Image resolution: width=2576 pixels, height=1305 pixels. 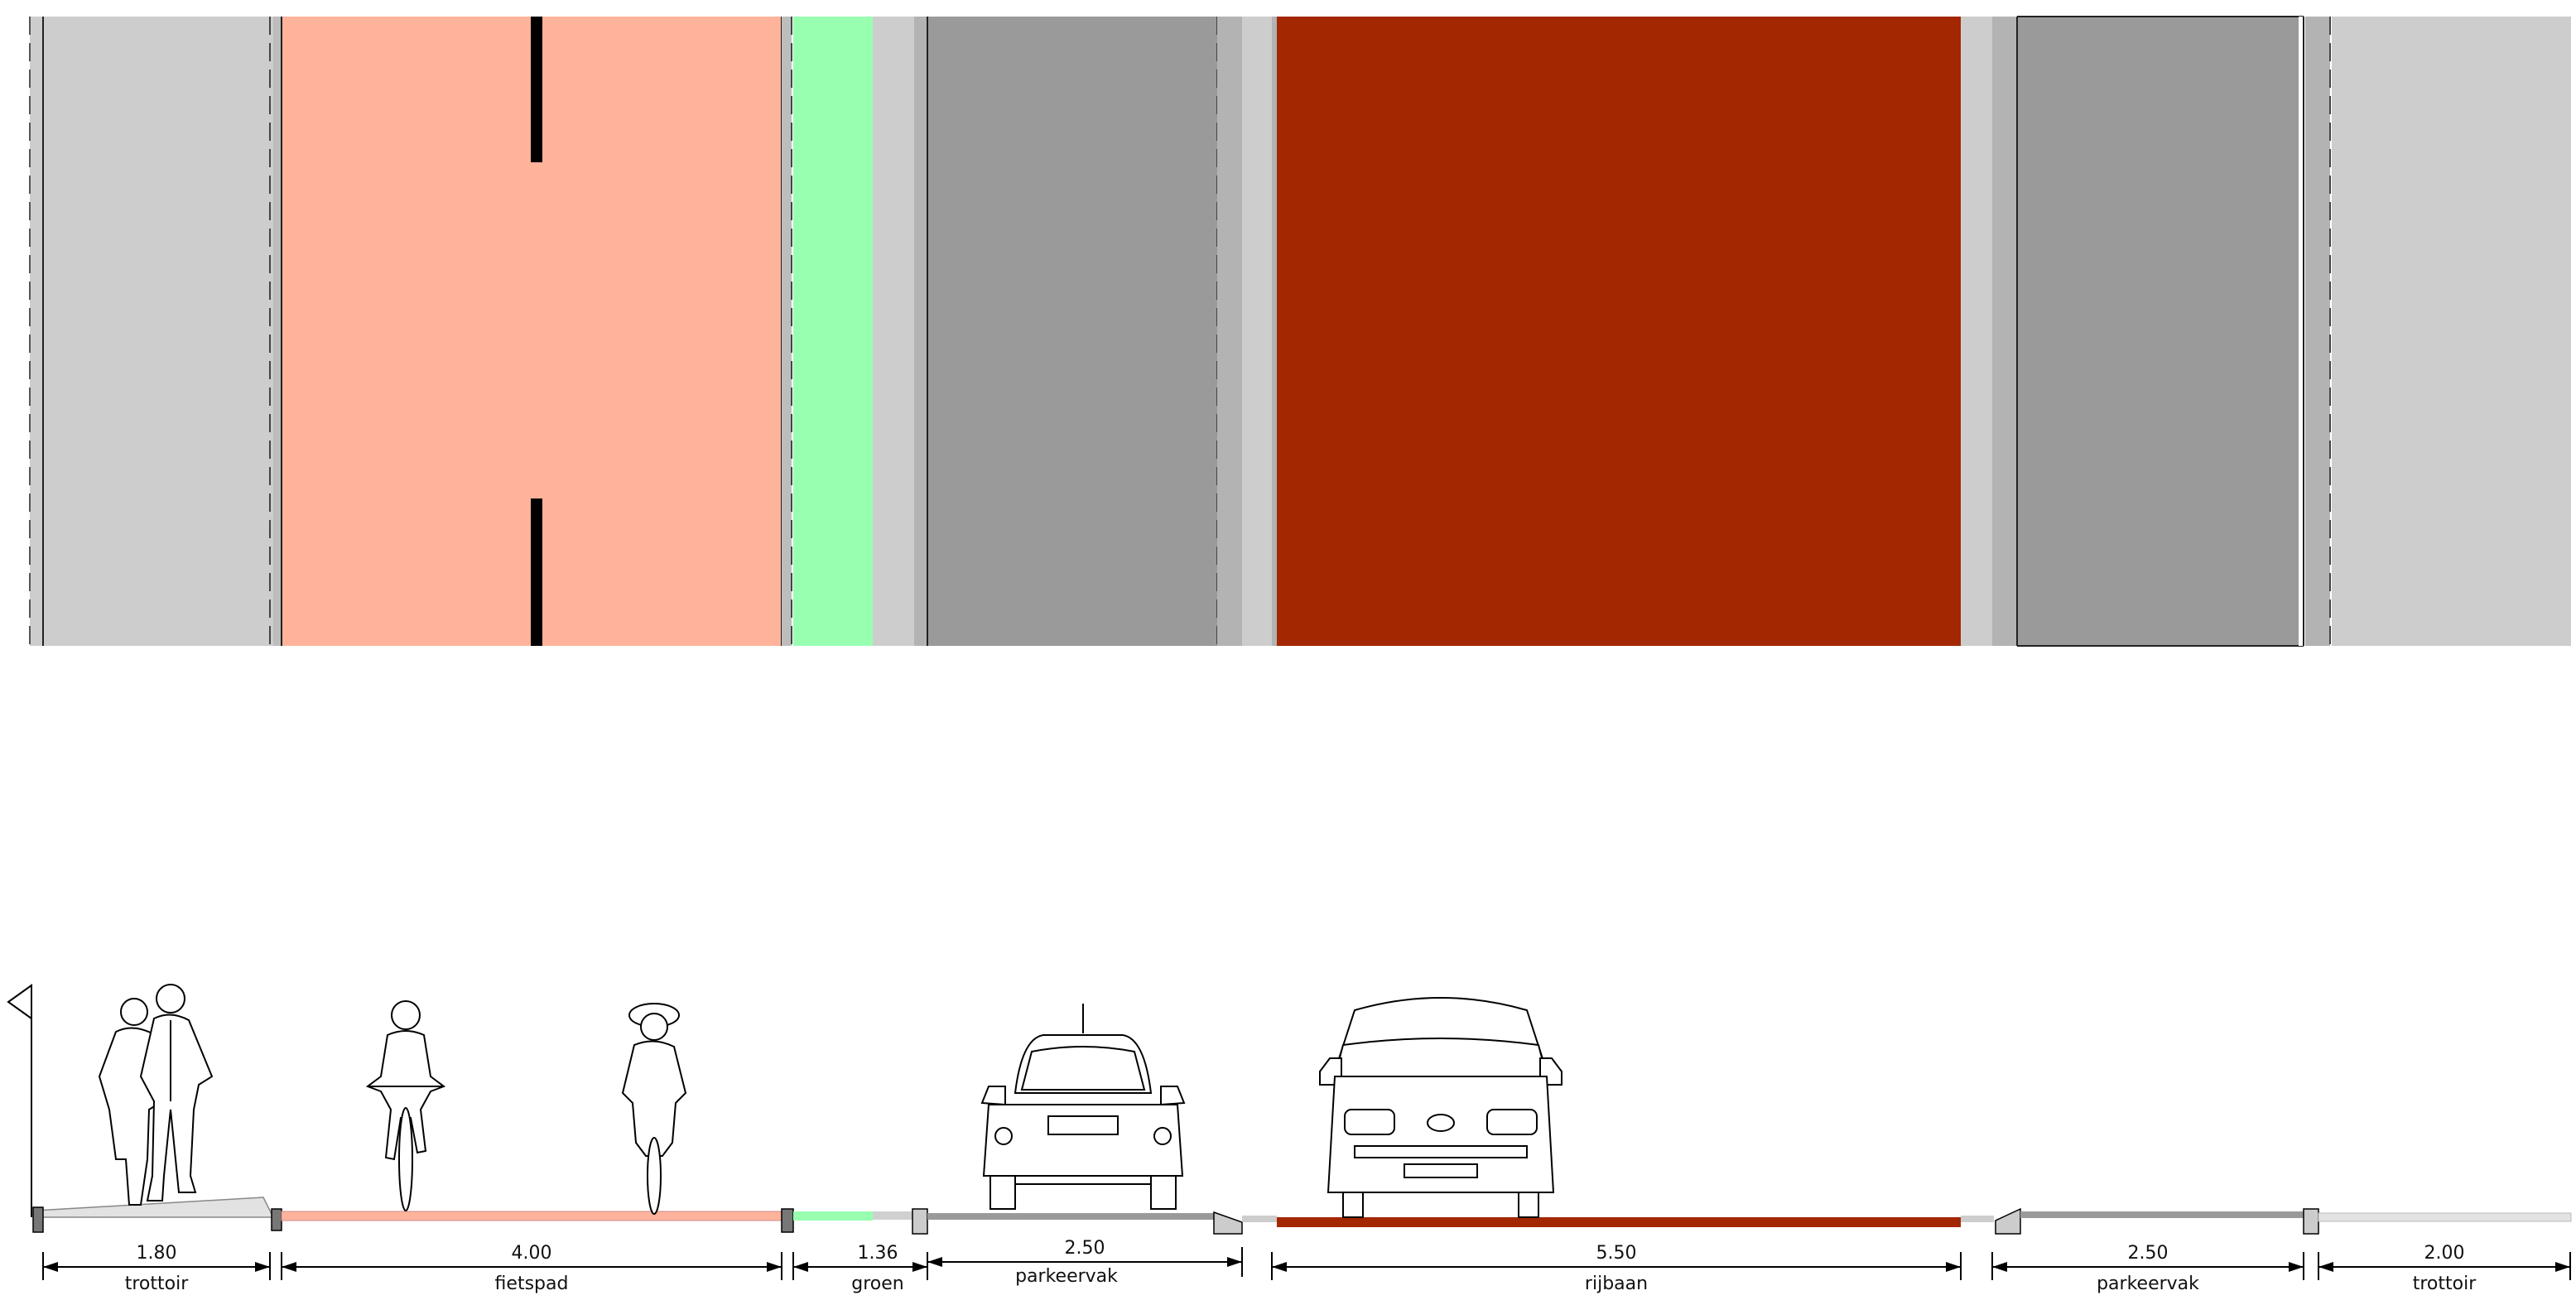 What do you see at coordinates (2445, 1284) in the screenshot?
I see `dim-label-trottoir-right: trottoir` at bounding box center [2445, 1284].